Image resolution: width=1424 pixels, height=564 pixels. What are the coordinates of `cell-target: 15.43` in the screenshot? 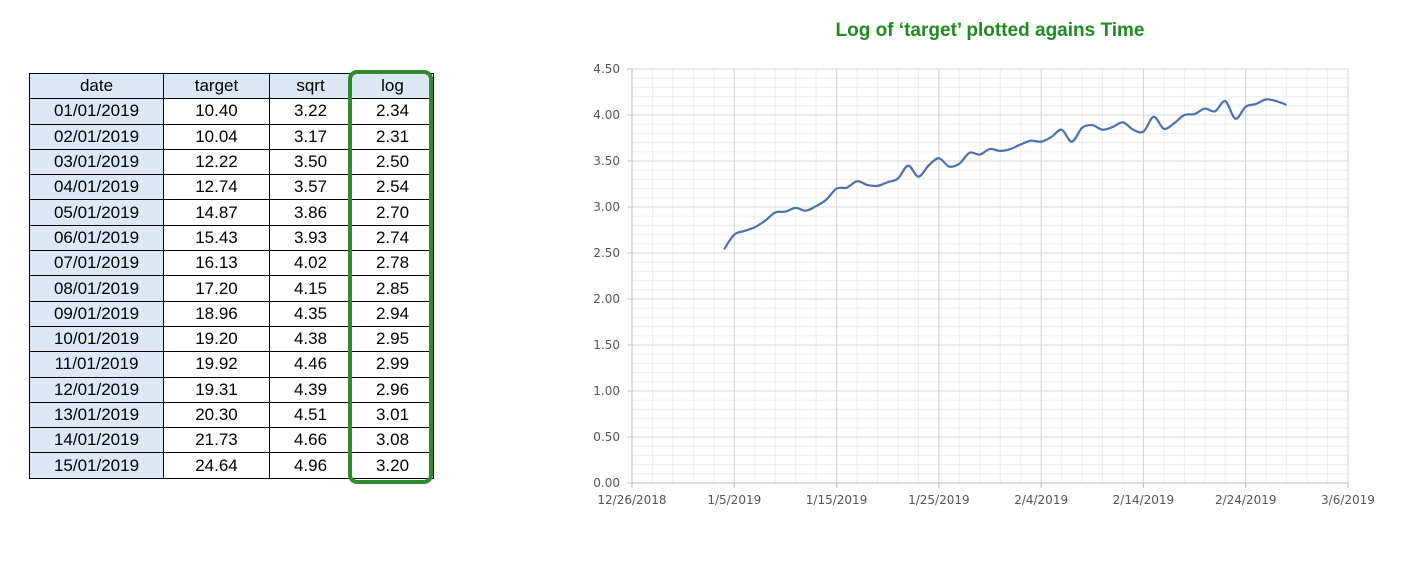 It's located at (216, 238).